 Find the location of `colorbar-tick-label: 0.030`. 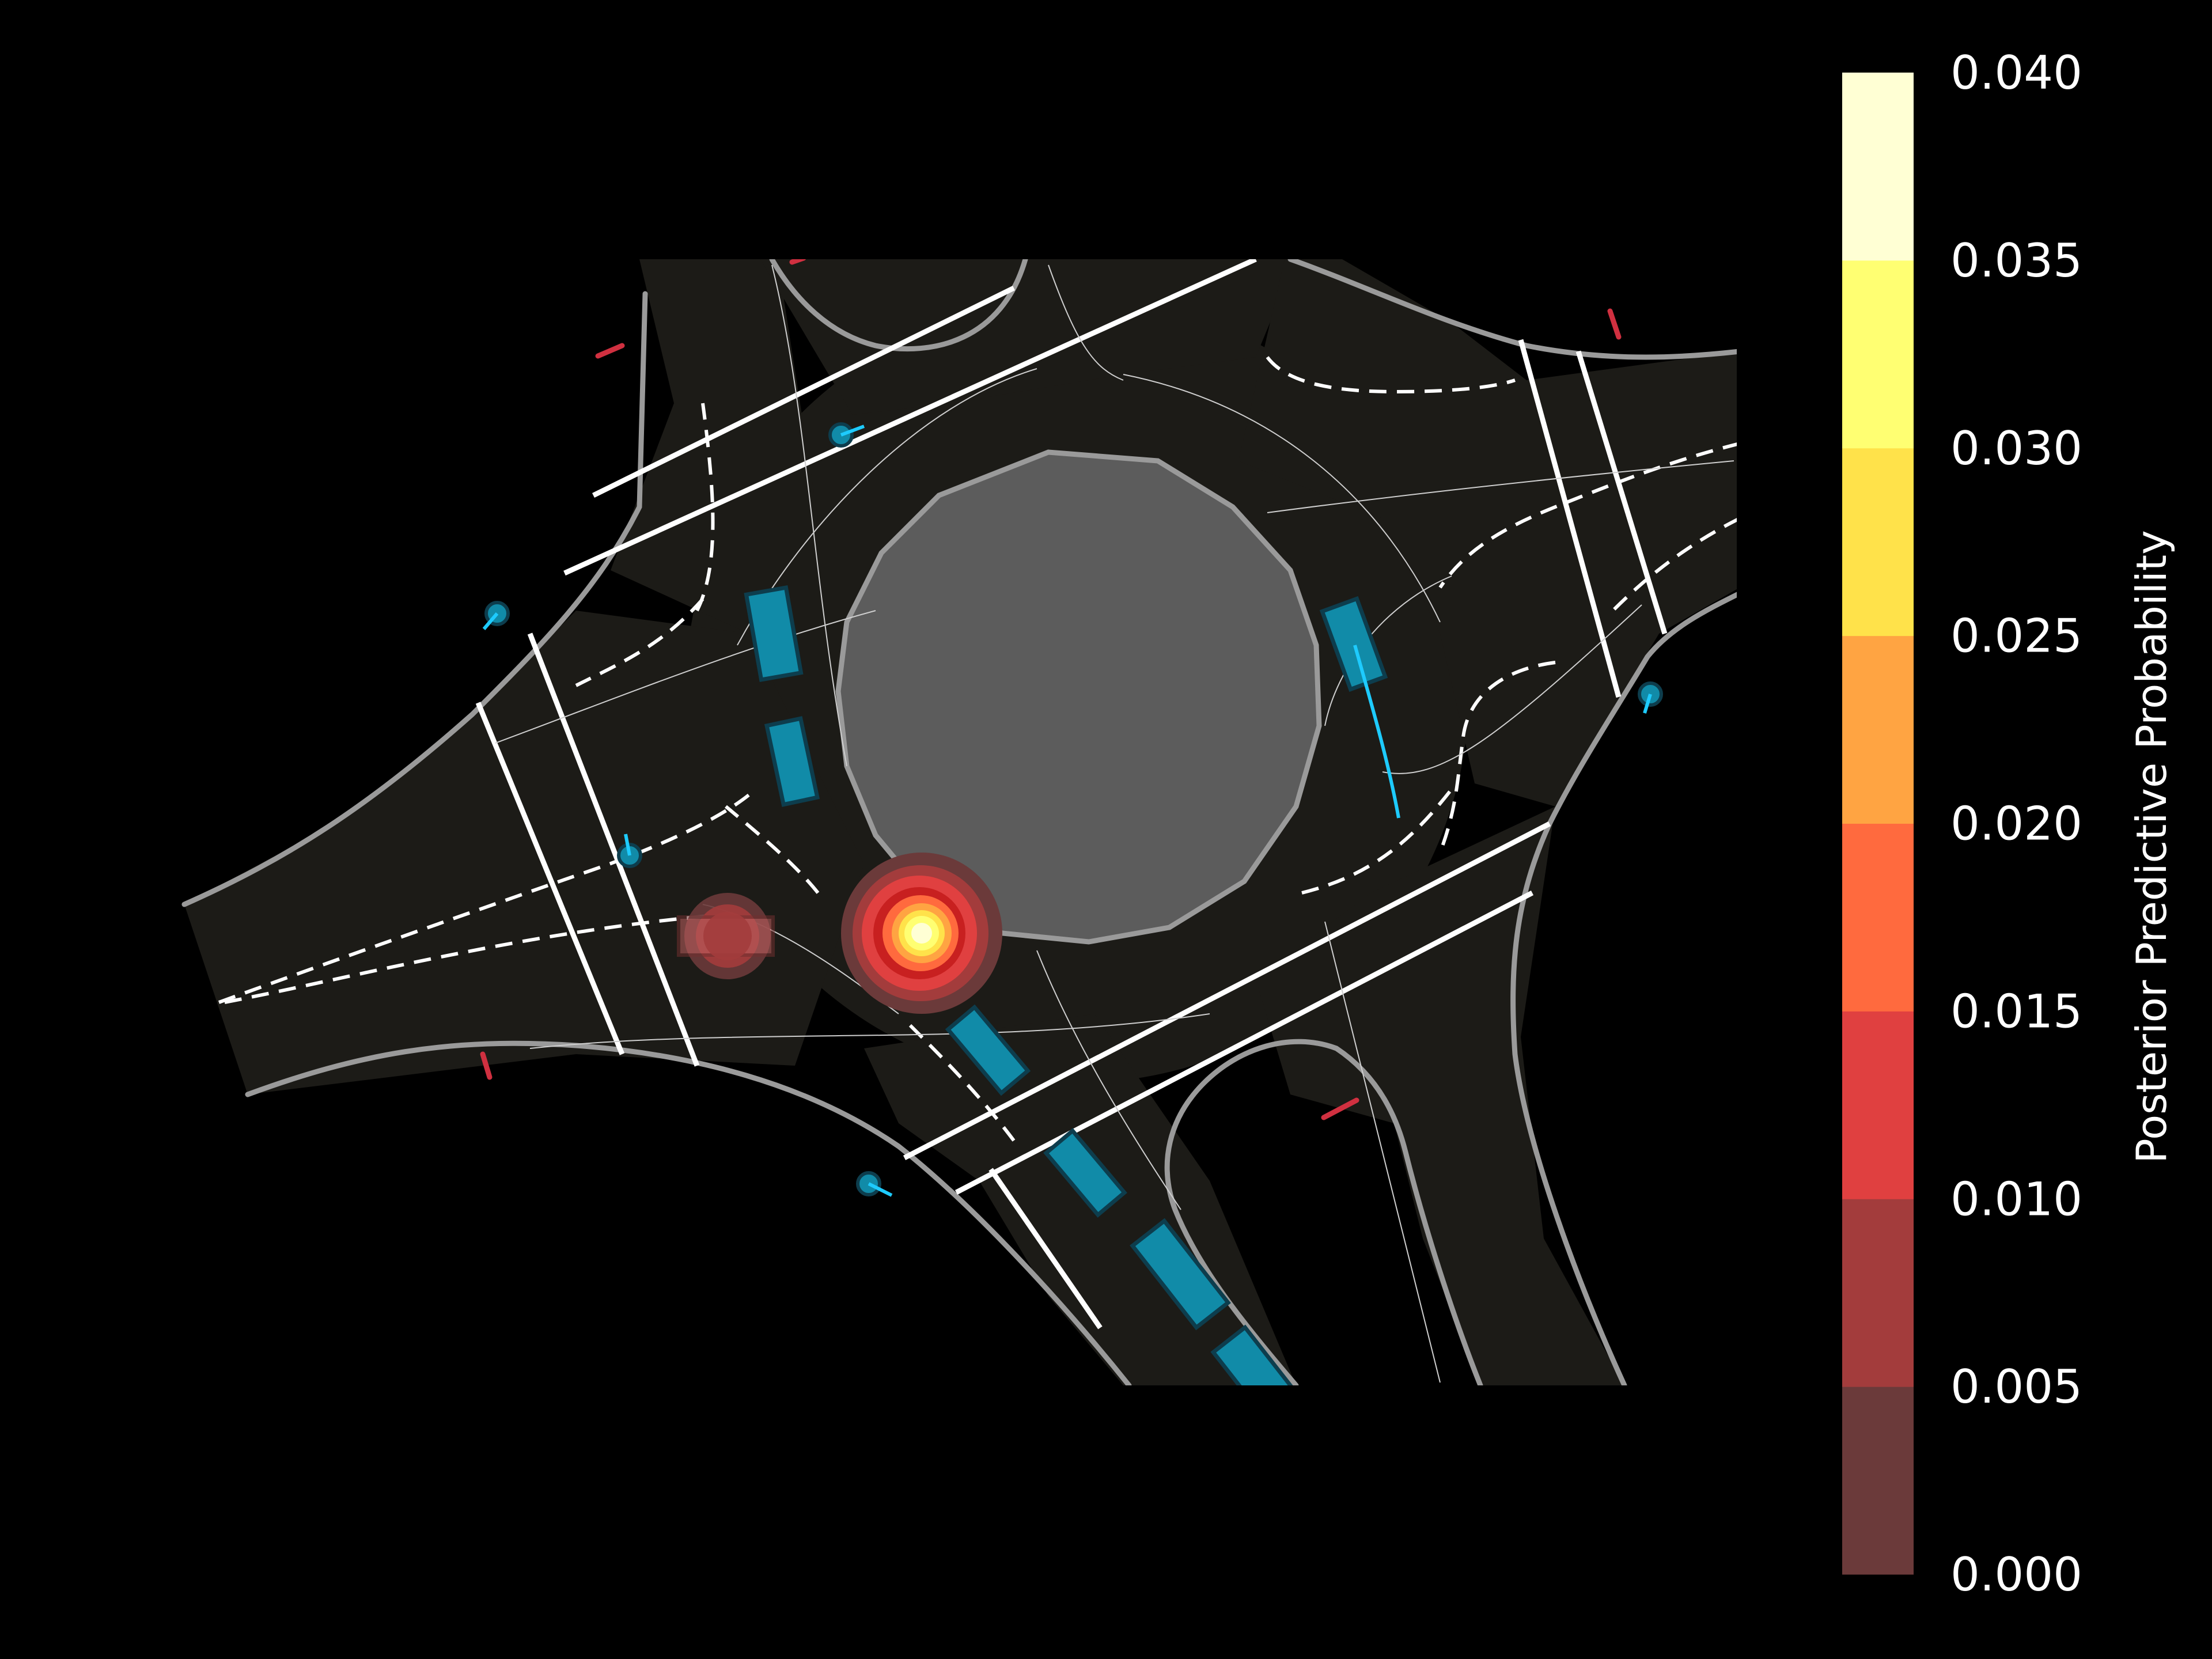

colorbar-tick-label: 0.030 is located at coordinates (2016, 448).